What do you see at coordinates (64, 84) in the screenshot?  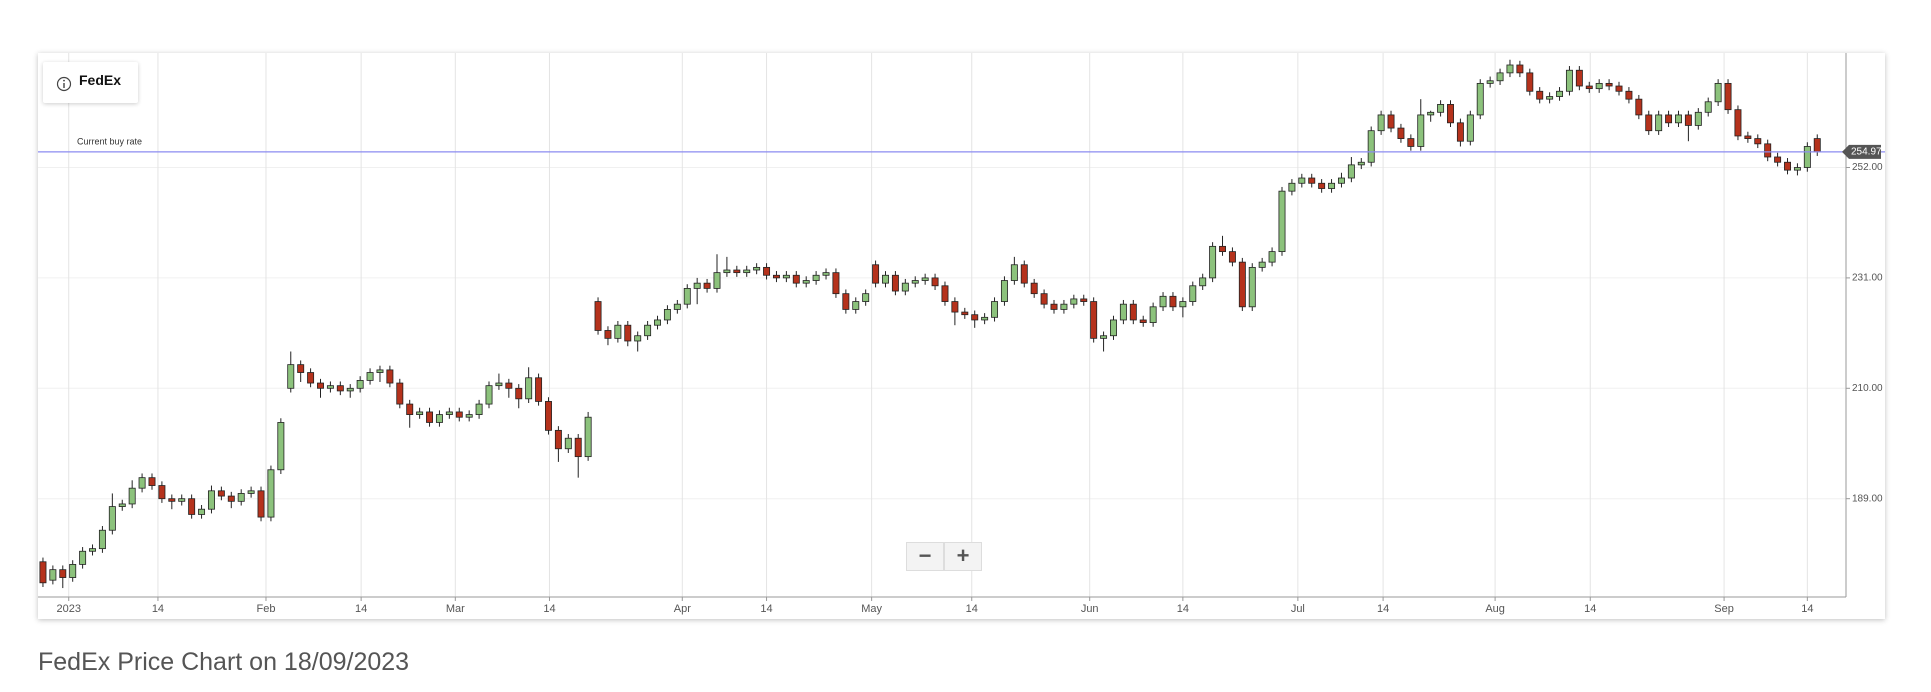 I see `info-icon` at bounding box center [64, 84].